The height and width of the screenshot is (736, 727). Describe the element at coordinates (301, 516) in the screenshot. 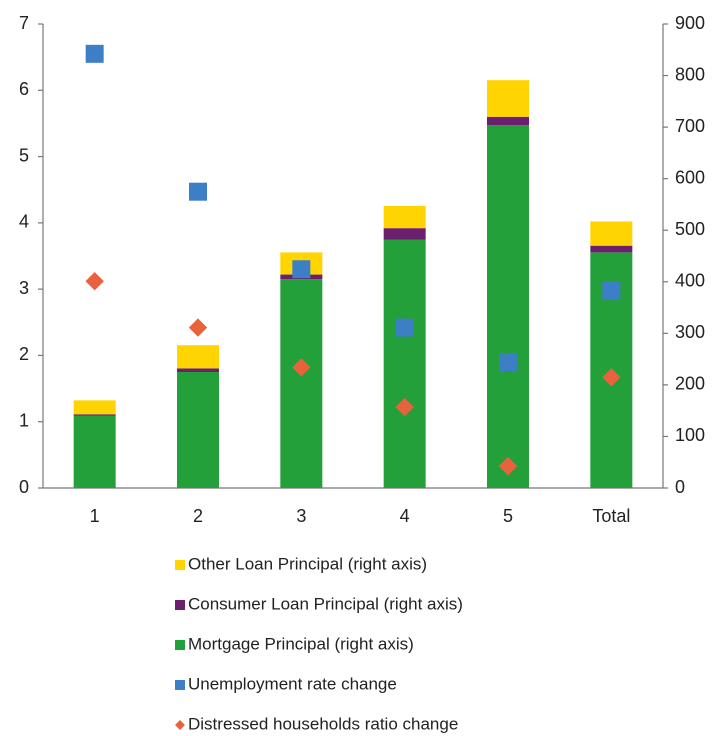

I see `x-tick-label: 3` at that location.